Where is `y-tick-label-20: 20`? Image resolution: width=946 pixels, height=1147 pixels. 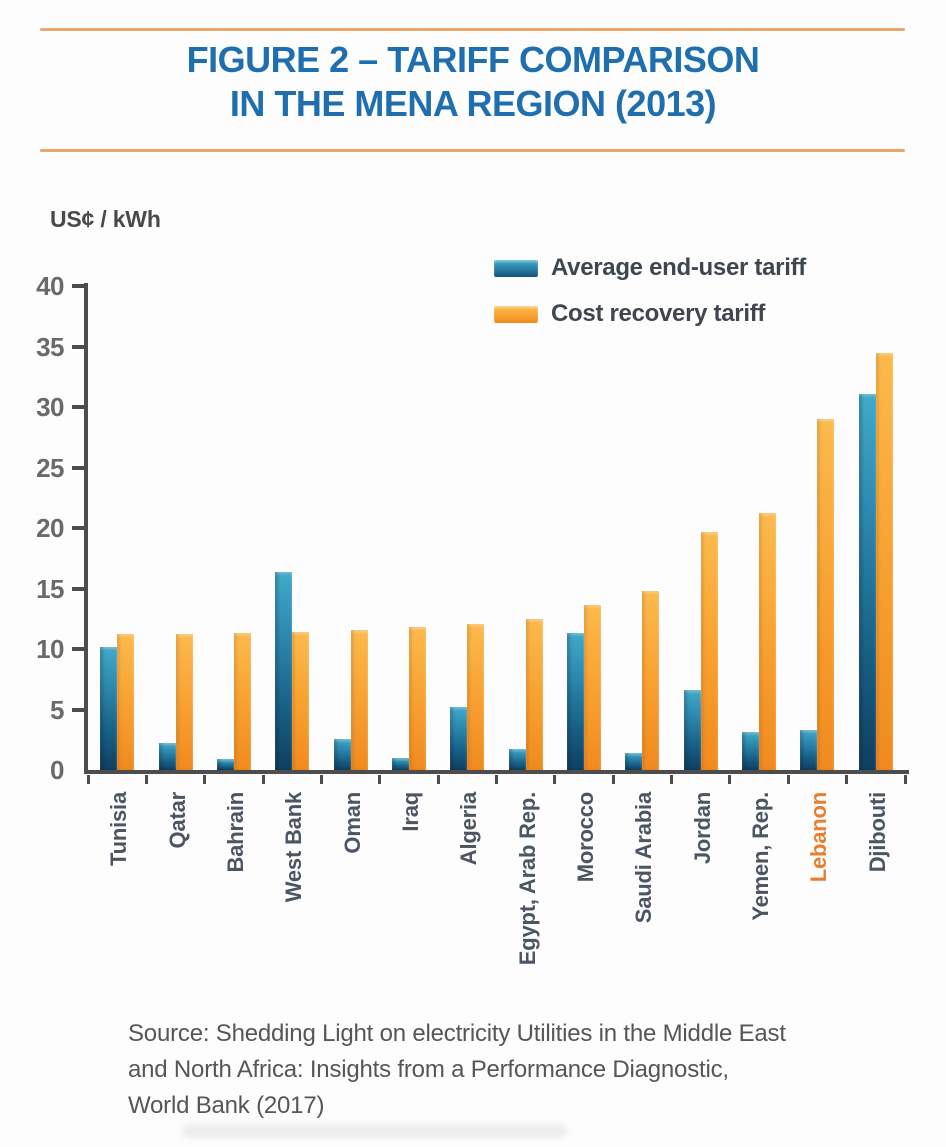
y-tick-label-20: 20 is located at coordinates (50, 528).